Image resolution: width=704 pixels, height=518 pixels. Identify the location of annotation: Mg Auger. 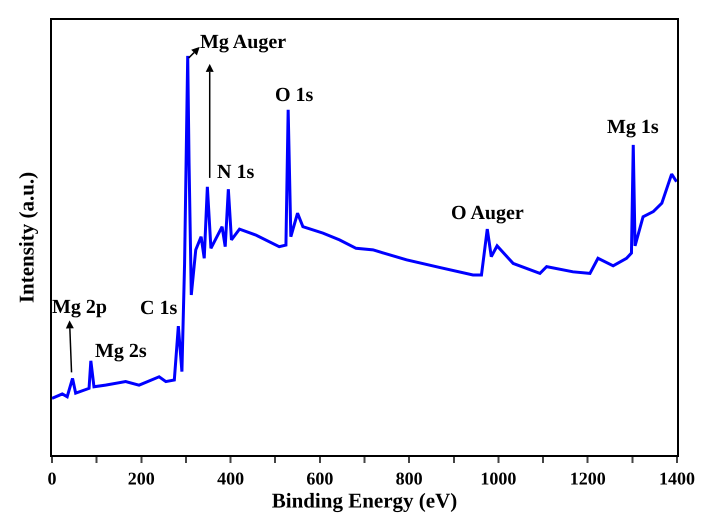
(243, 42).